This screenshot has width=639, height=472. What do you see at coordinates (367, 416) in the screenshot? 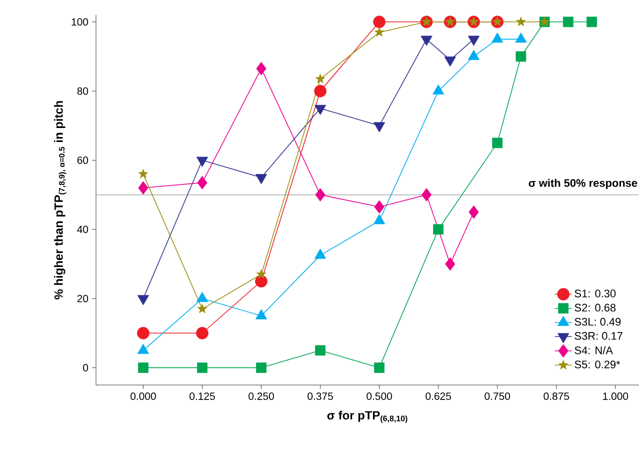
I see `x-axis-title: σ for pTP$_{(6,8,10)}$` at bounding box center [367, 416].